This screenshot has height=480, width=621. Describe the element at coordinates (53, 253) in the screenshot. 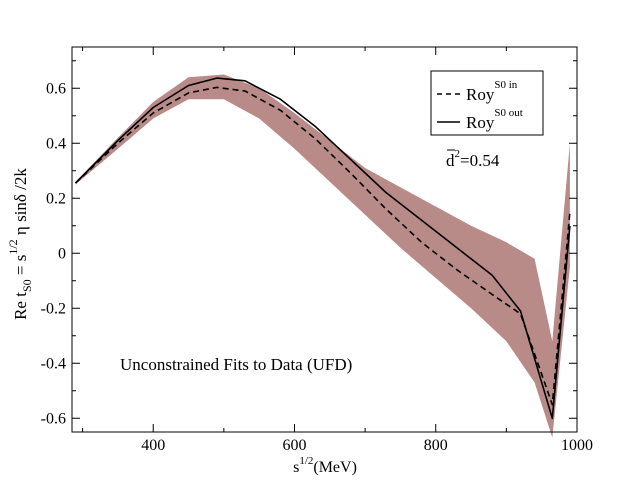

I see `y-tick-labels: 0.6 0.4 0.2 0 -0.2 -0.4 -0.6` at that location.